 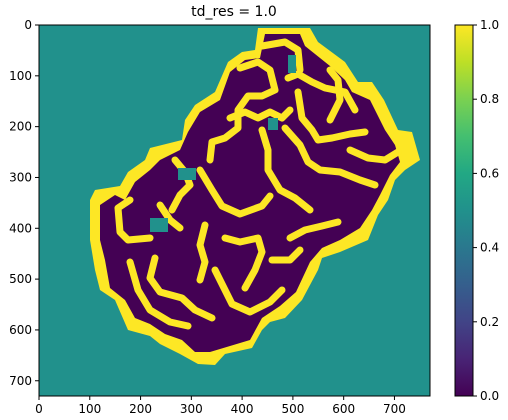 I want to click on colorbar-tick-label: 0.0, so click(x=489, y=396).